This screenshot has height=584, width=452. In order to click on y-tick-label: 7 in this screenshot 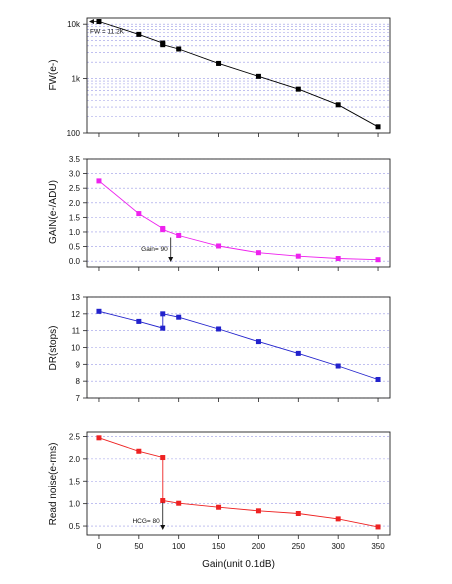, I will do `click(78, 398)`.